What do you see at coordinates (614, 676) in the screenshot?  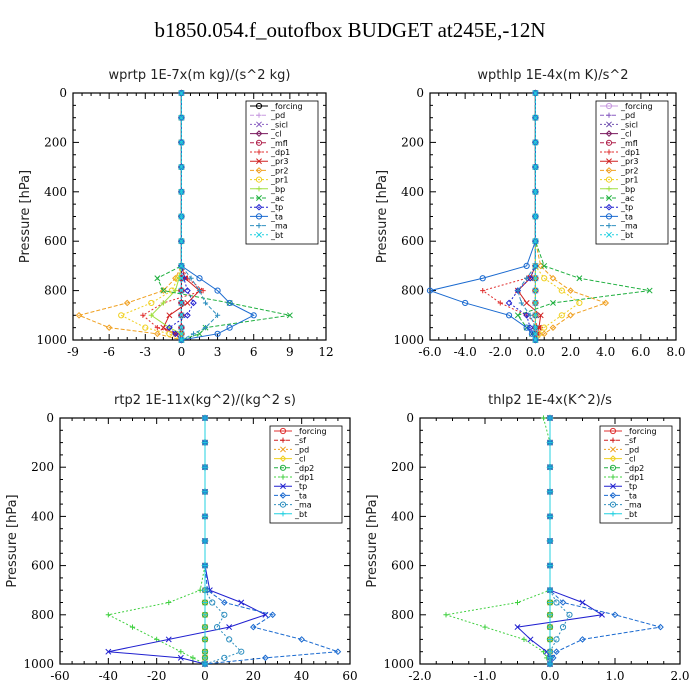 I see `x-tick-label: 1.0` at bounding box center [614, 676].